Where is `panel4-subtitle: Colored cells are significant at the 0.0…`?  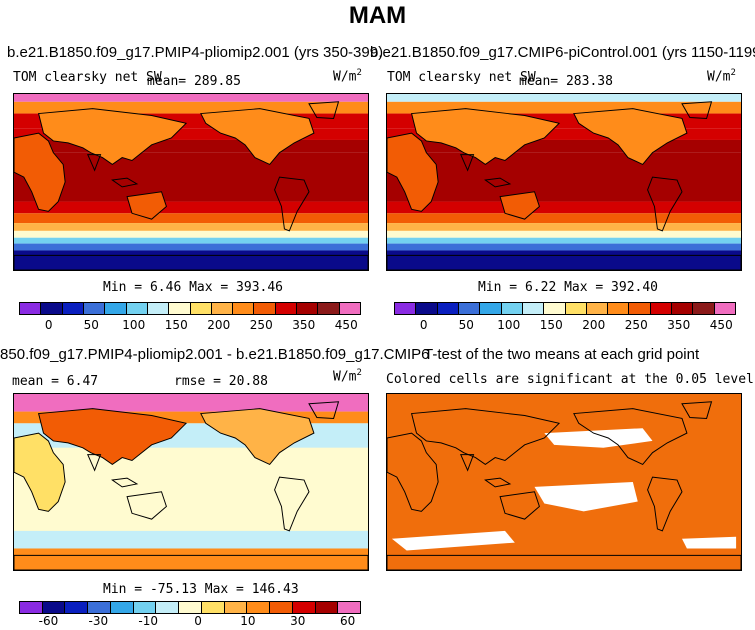 panel4-subtitle: Colored cells are significant at the 0.0… is located at coordinates (570, 379).